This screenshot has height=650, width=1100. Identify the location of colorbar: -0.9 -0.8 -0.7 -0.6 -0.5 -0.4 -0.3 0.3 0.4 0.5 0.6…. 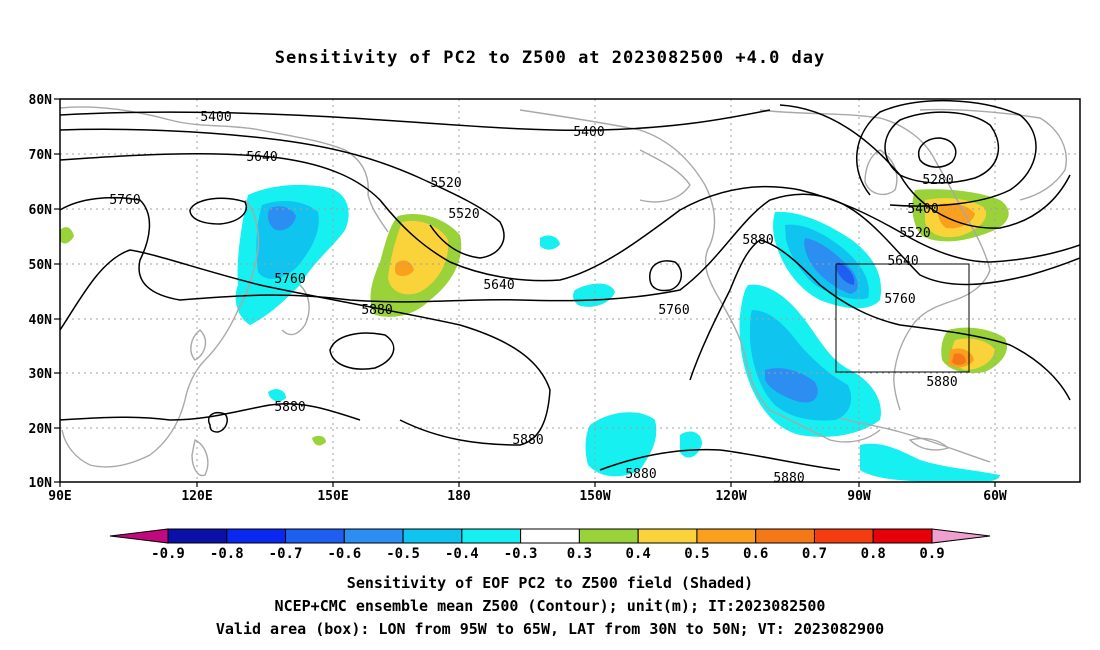
(550, 545).